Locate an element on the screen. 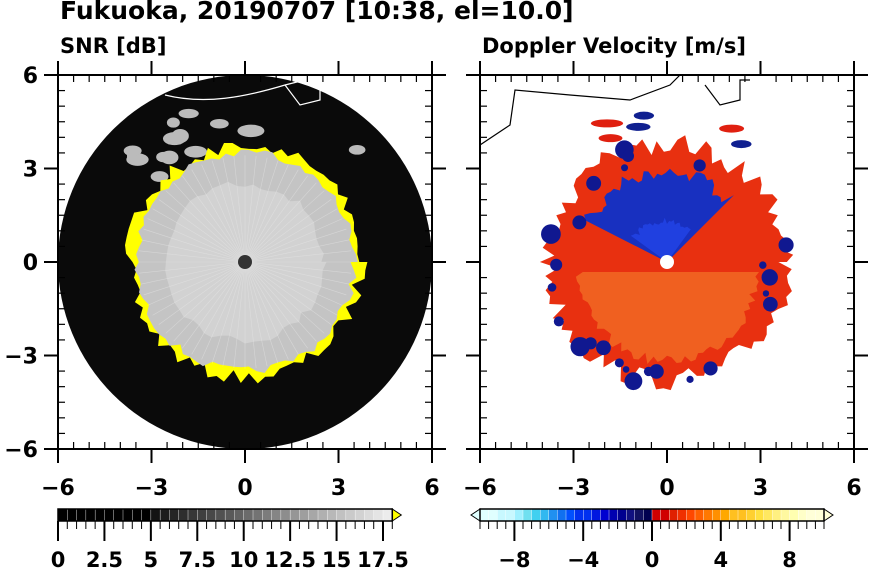 This screenshot has width=870, height=570. colorbar-tick-label: 0 is located at coordinates (58, 559).